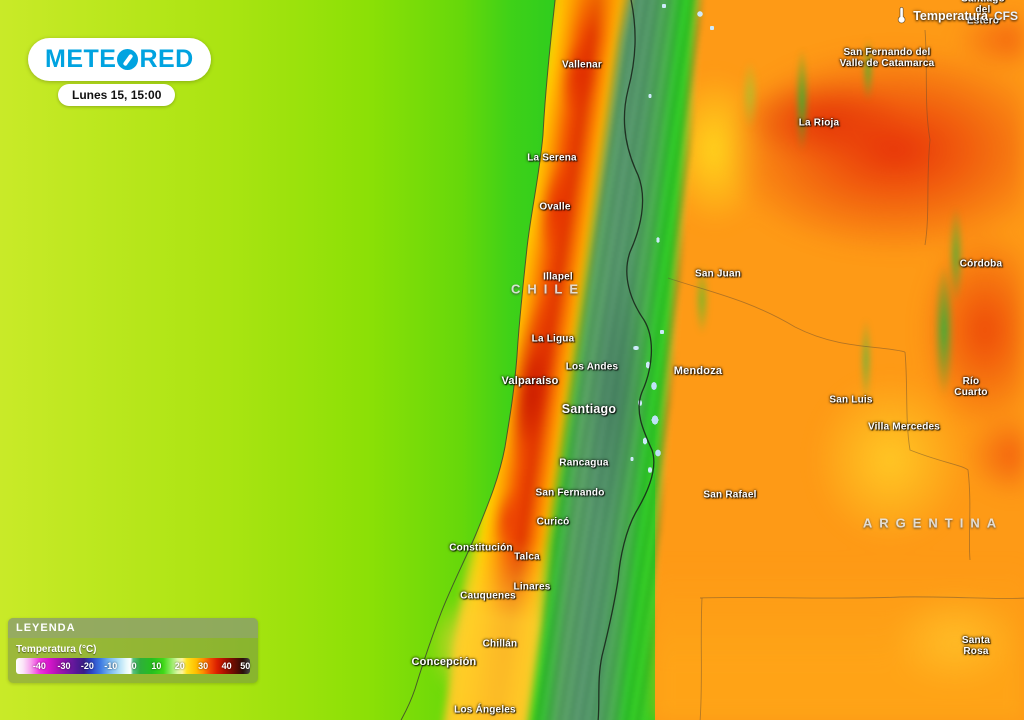 The image size is (1024, 720). Describe the element at coordinates (64, 666) in the screenshot. I see `legend-tick: -30` at that location.